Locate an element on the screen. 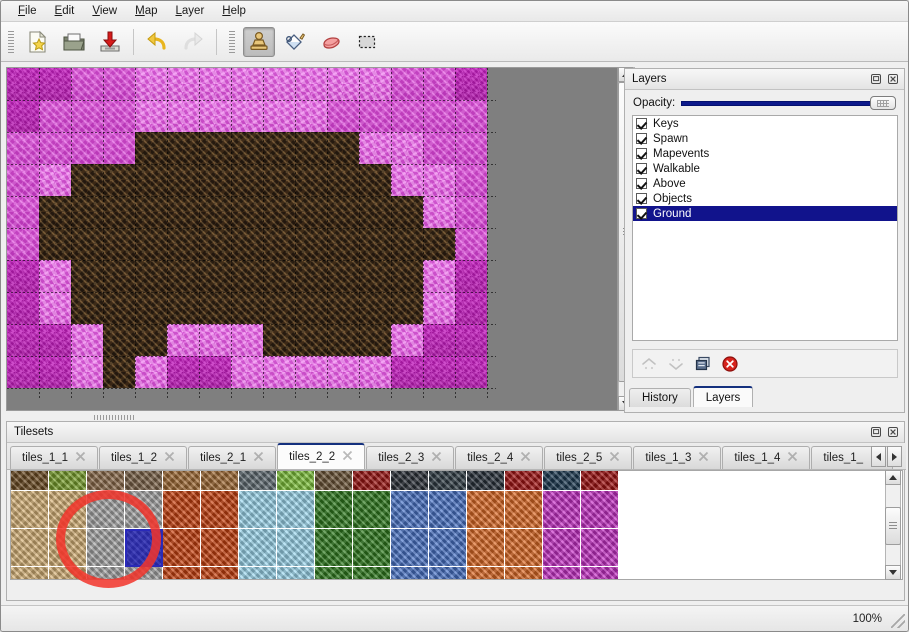  save-file-button is located at coordinates (110, 42).